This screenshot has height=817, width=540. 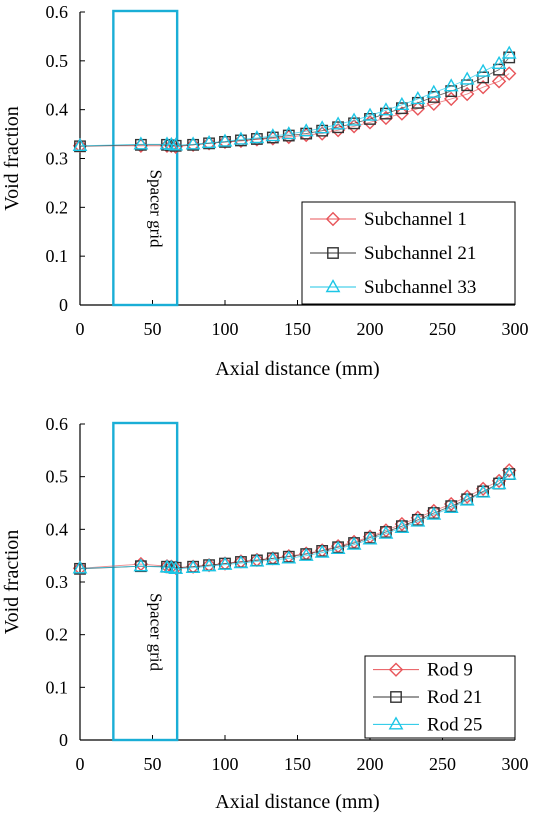 I want to click on legend: Rod 9 Rod 21 Rod 25, so click(x=440, y=697).